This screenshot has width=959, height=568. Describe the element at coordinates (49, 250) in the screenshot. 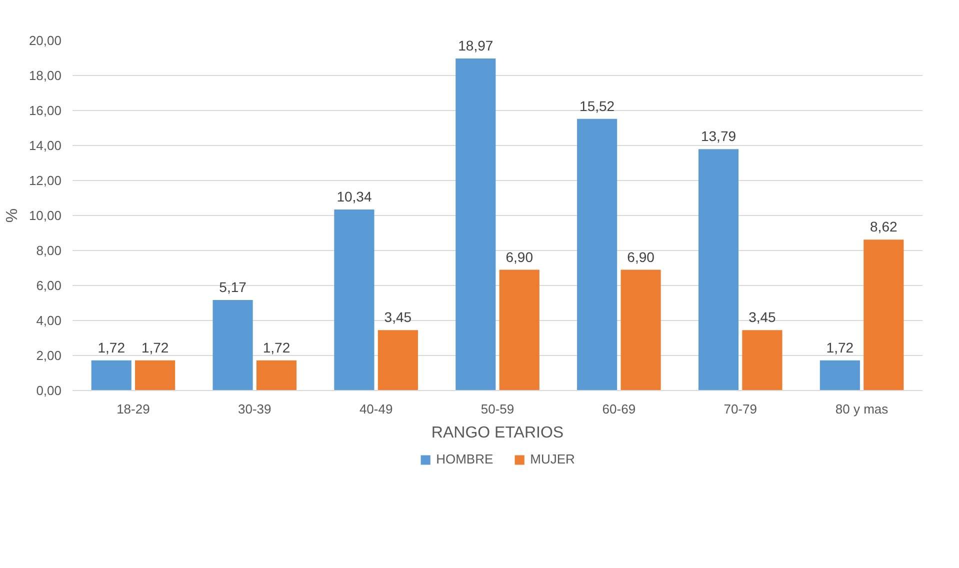

I see `y-tick-label: 8,00` at that location.